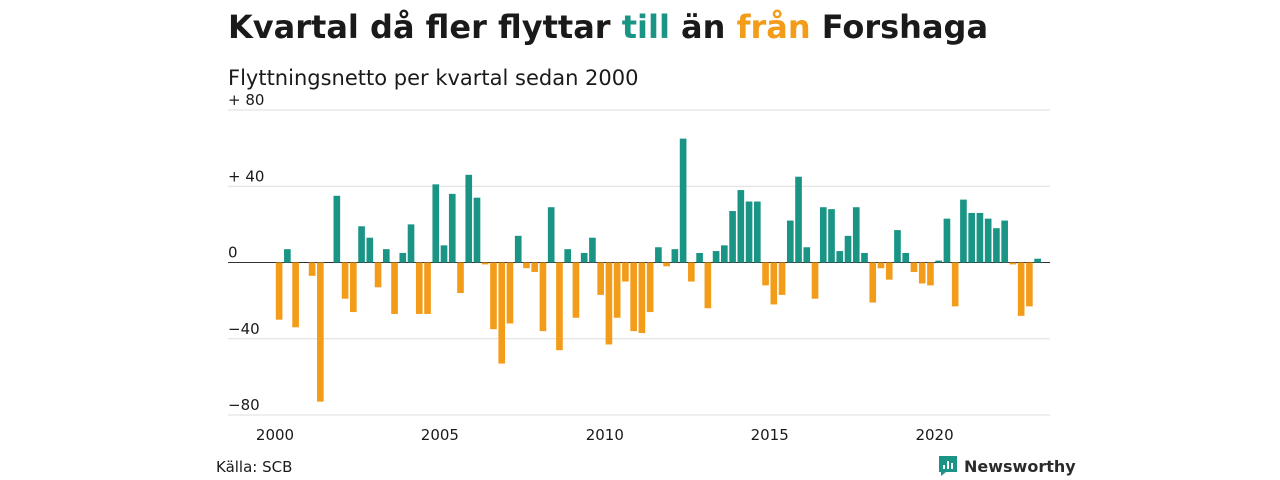 The height and width of the screenshot is (480, 1280). Describe the element at coordinates (899, 27) in the screenshot. I see `title-part-3: Forshaga` at that location.